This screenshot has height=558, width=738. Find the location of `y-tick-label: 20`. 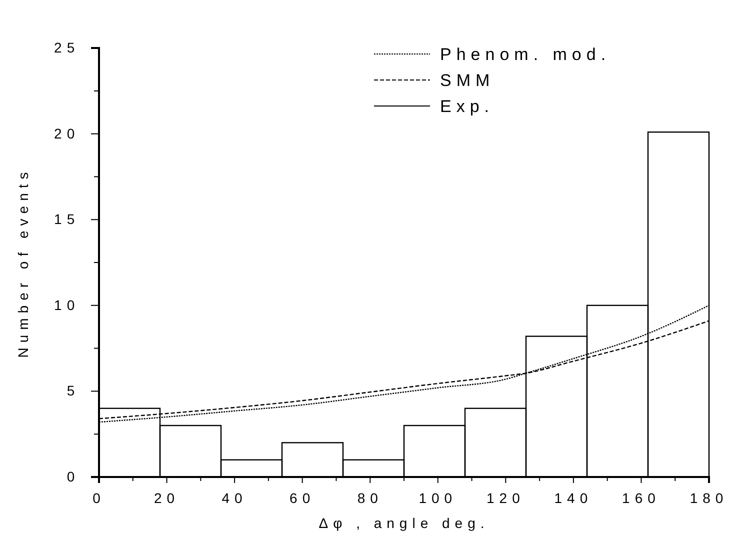

y-tick-label: 20 is located at coordinates (67, 133).